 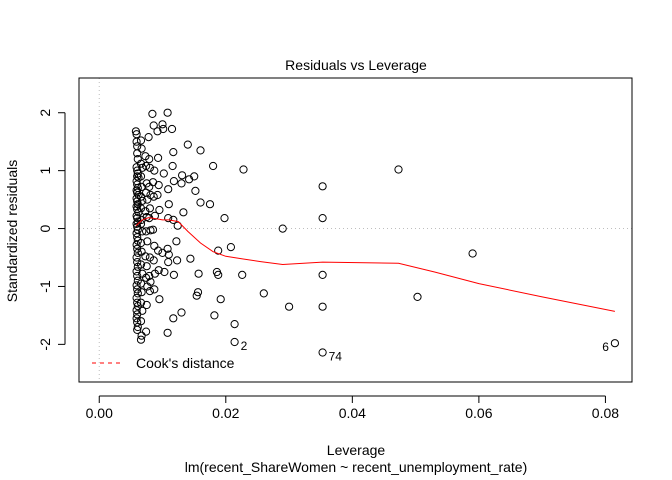 I want to click on point-labels: 6 74 2, so click(x=425, y=351).